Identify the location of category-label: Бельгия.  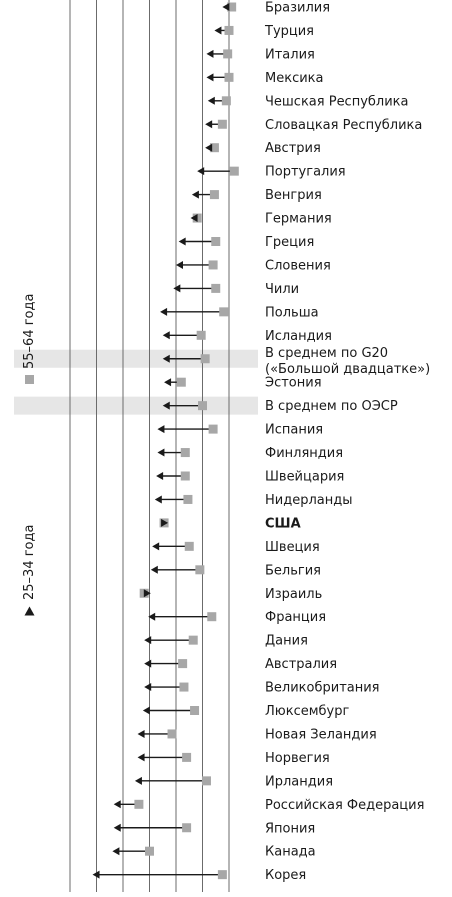
(293, 570).